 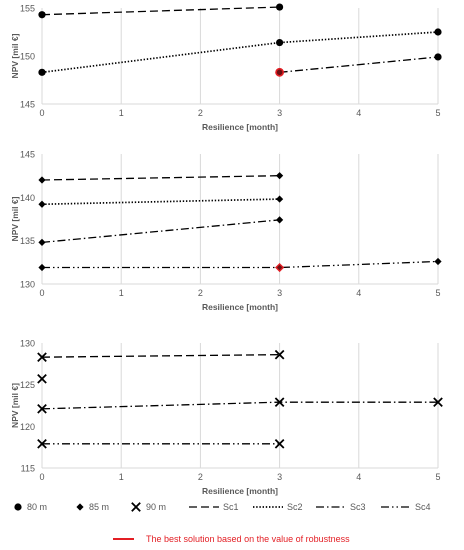 What do you see at coordinates (27, 385) in the screenshot?
I see `y-tick-label: 125` at bounding box center [27, 385].